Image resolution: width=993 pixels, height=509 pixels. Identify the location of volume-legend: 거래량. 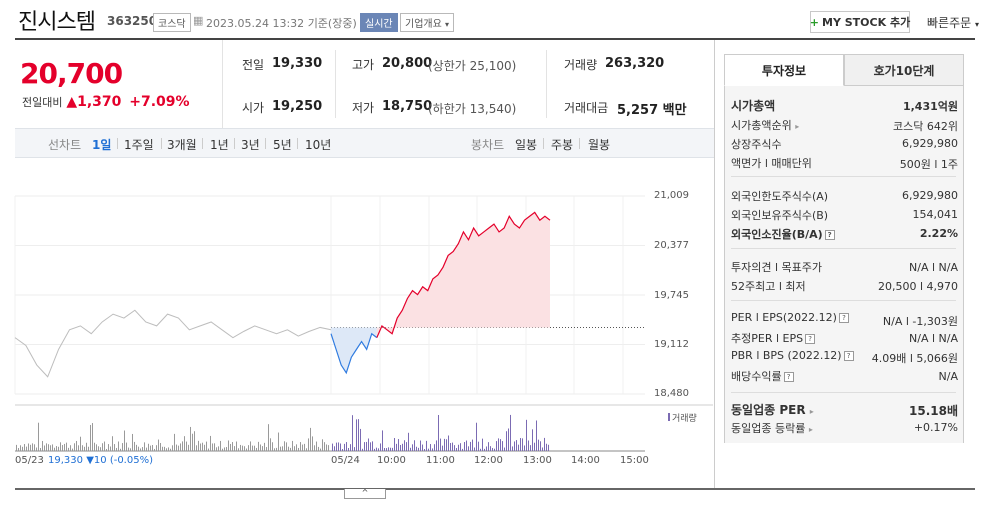
(682, 417).